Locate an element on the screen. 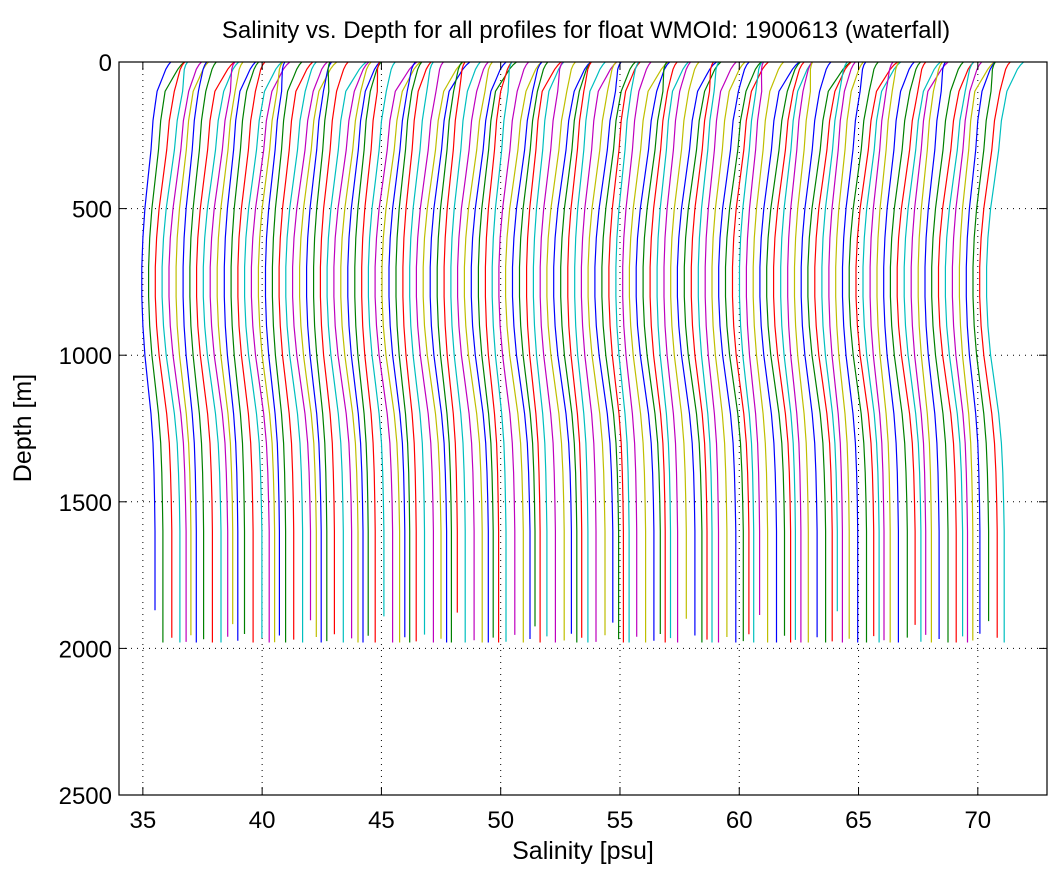 This screenshot has width=1056, height=871. y-tick-label: 2500 is located at coordinates (85, 796).